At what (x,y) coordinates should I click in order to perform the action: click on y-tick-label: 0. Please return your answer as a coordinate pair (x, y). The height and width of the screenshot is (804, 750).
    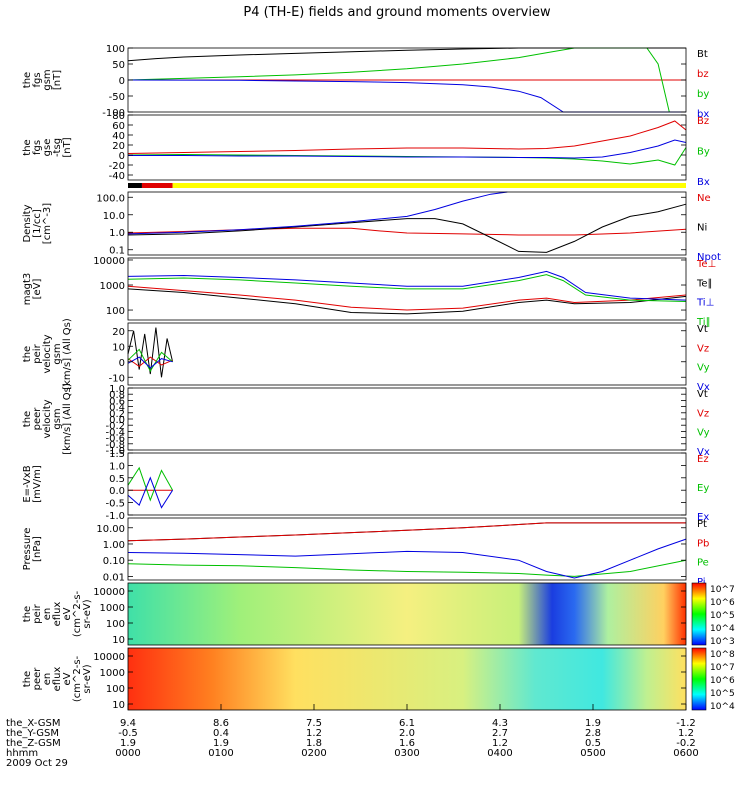
    Looking at the image, I should click on (122, 156).